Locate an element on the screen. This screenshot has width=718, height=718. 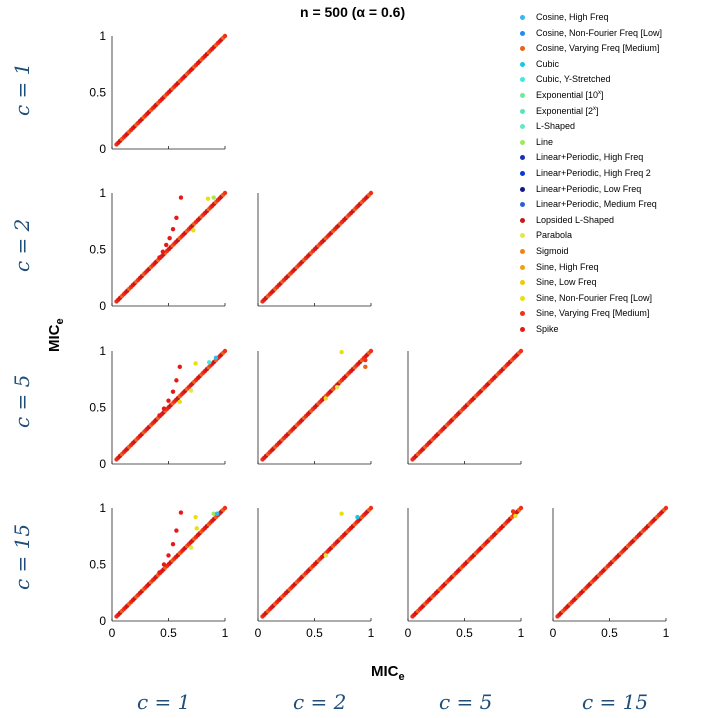
legend-label: Spike is located at coordinates (547, 328).